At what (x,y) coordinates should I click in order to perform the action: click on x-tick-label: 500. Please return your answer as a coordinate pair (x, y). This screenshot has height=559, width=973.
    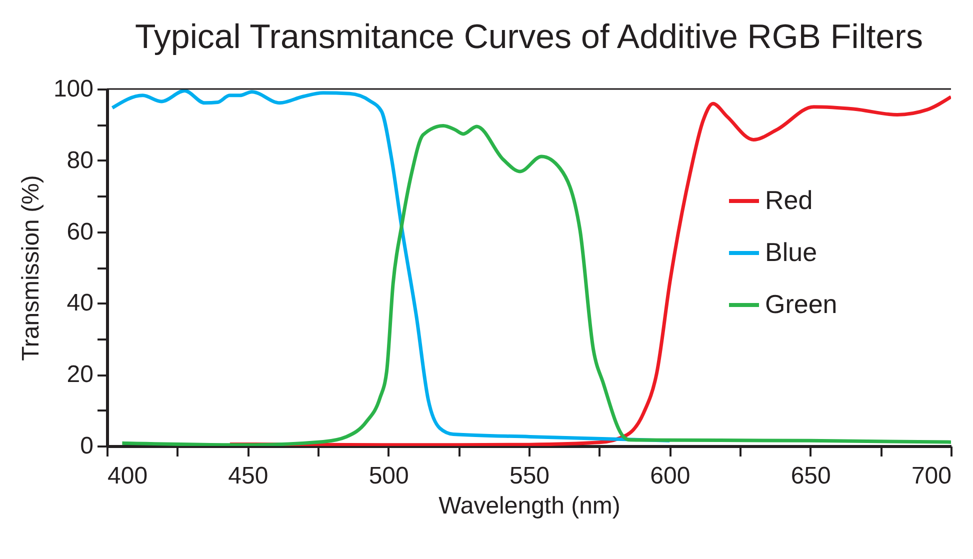
    Looking at the image, I should click on (388, 476).